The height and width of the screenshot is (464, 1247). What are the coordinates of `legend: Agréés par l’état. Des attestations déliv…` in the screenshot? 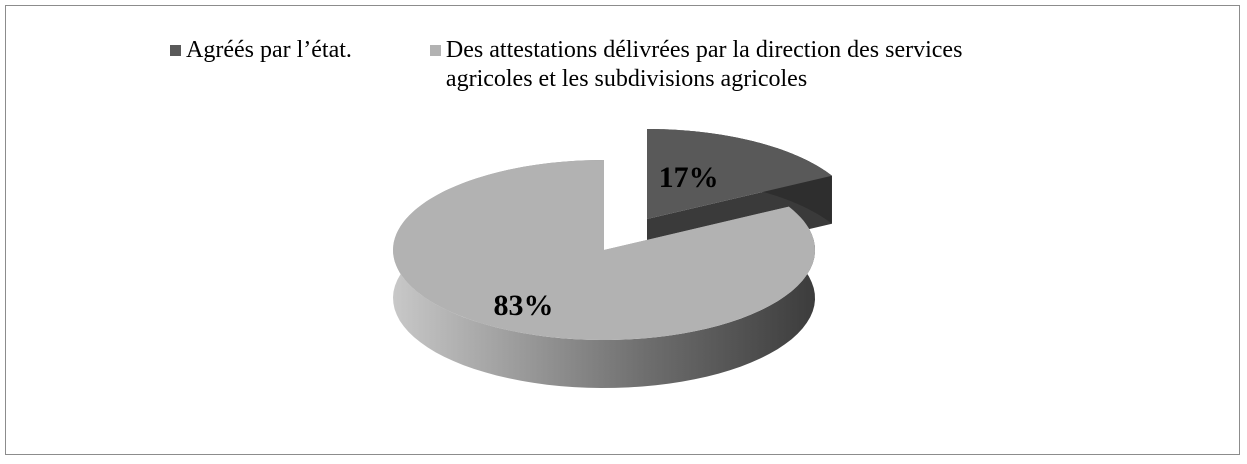 It's located at (630, 65).